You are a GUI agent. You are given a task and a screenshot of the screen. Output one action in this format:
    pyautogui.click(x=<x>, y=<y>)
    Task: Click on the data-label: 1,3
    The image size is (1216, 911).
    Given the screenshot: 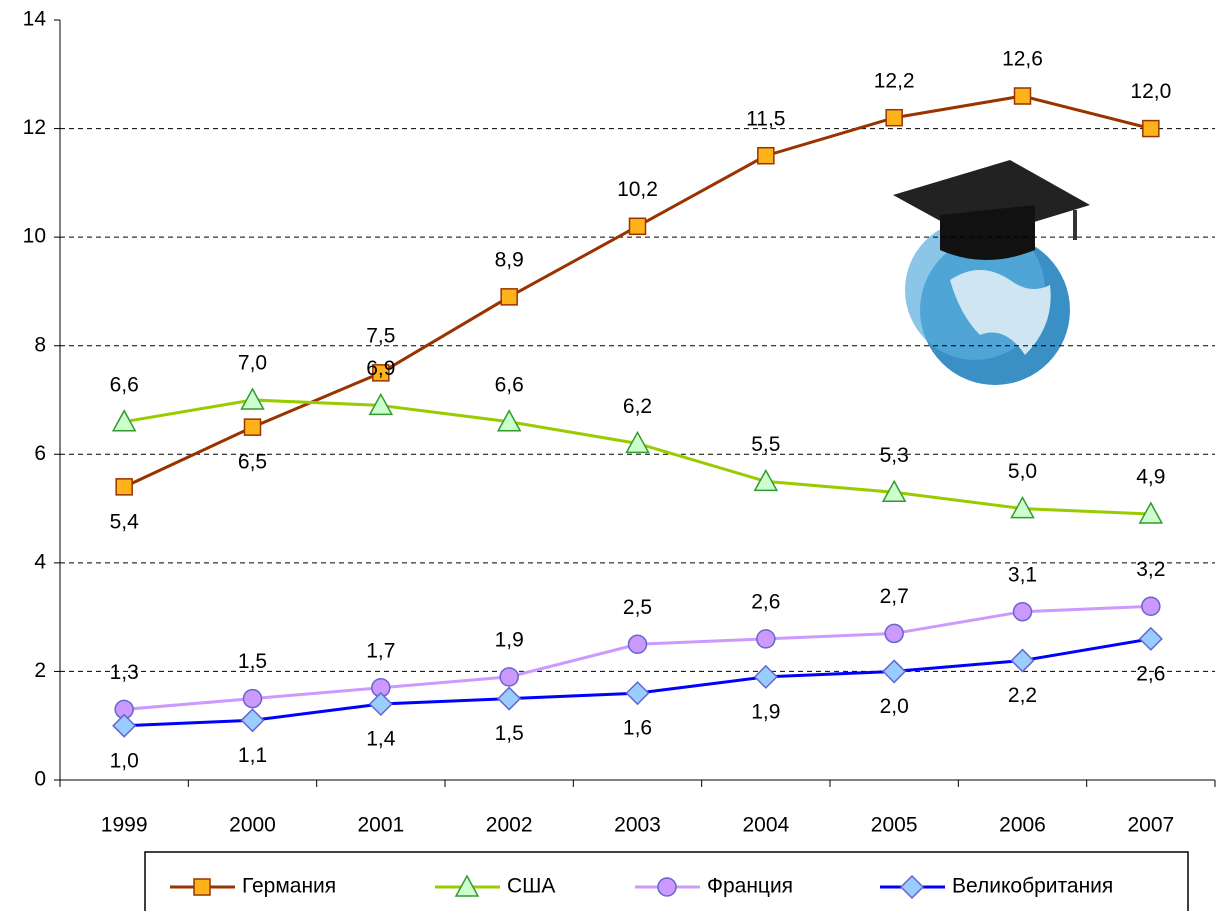 What is the action you would take?
    pyautogui.click(x=124, y=672)
    